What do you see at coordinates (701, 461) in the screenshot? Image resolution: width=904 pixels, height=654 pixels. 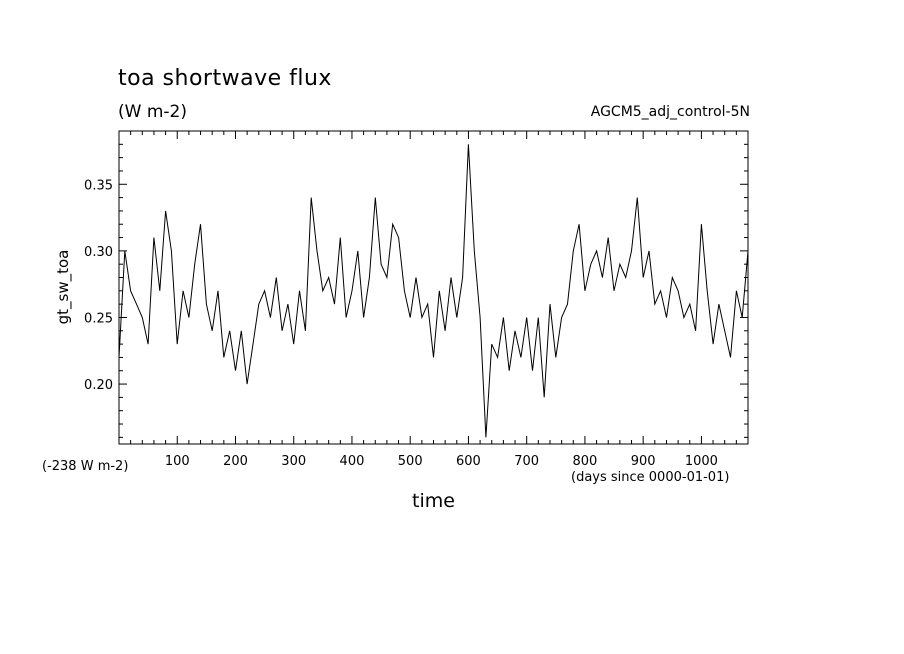 I see `x-tick-label: 1000` at bounding box center [701, 461].